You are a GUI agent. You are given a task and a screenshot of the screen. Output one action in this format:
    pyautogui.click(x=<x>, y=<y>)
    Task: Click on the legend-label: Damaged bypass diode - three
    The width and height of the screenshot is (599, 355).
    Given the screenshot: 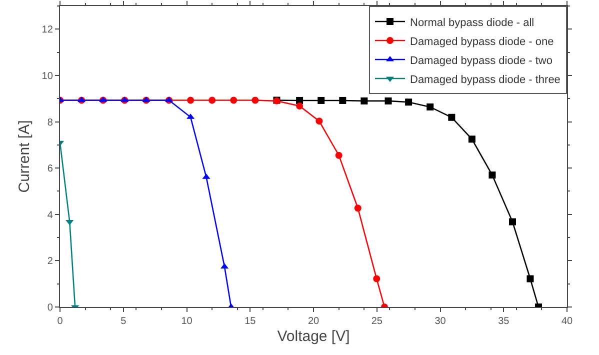 What is the action you would take?
    pyautogui.click(x=485, y=80)
    